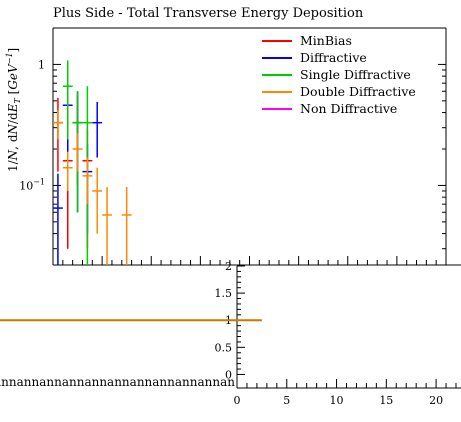  I want to click on y-tick-label: 1, so click(41, 64).